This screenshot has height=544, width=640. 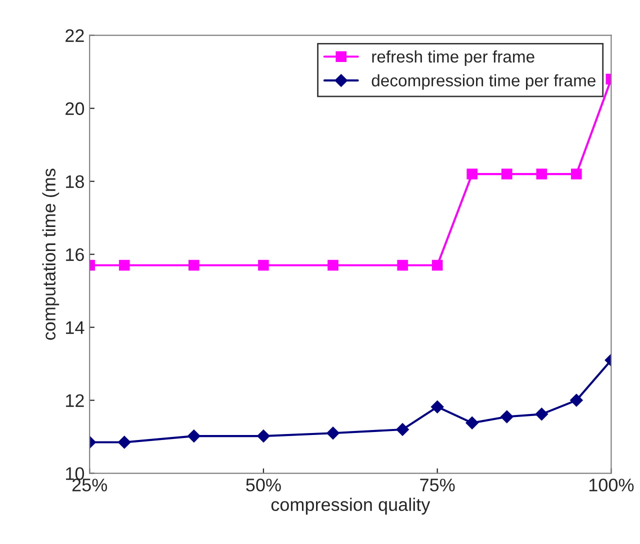 What do you see at coordinates (75, 255) in the screenshot?
I see `y-tick-label: 16` at bounding box center [75, 255].